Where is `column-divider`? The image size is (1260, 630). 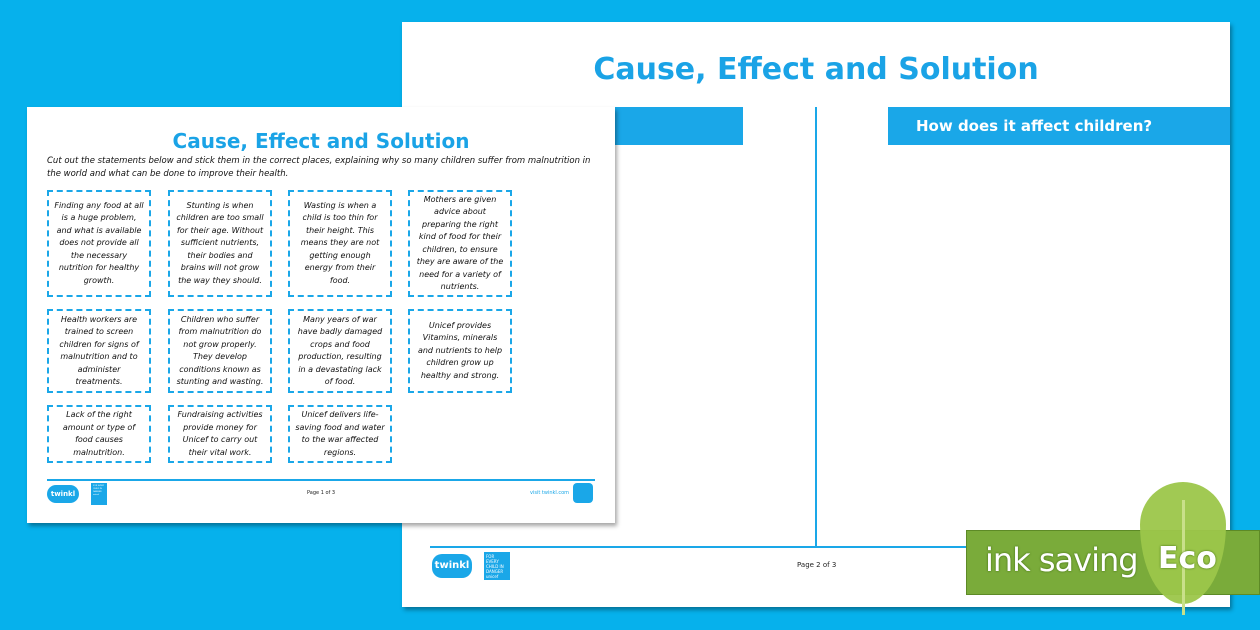
column-divider is located at coordinates (816, 327).